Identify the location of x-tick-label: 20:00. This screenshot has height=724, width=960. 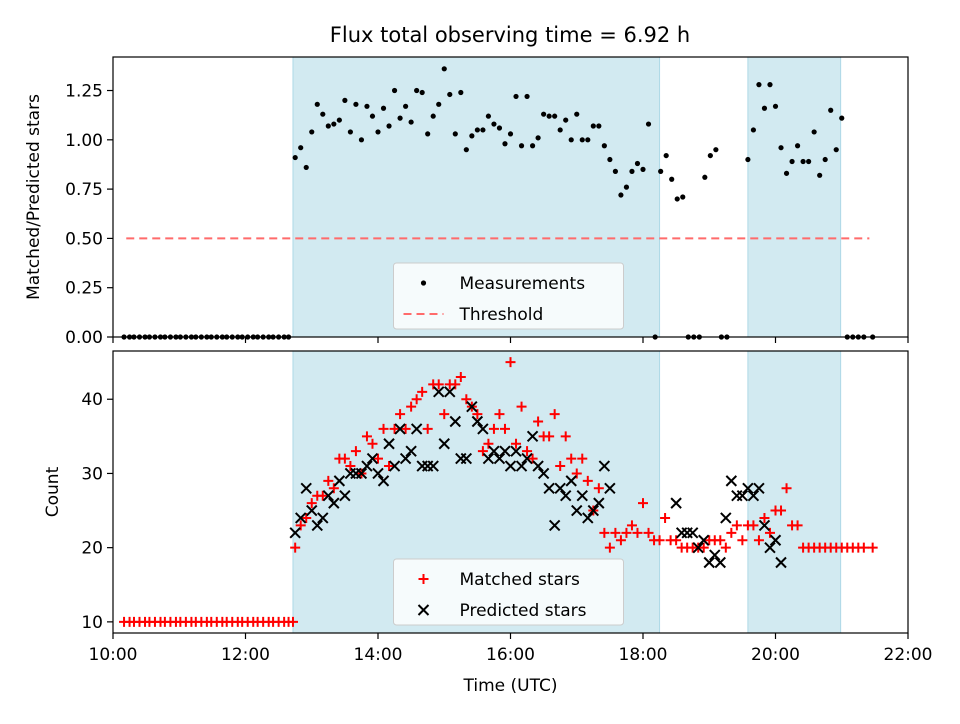
(775, 655).